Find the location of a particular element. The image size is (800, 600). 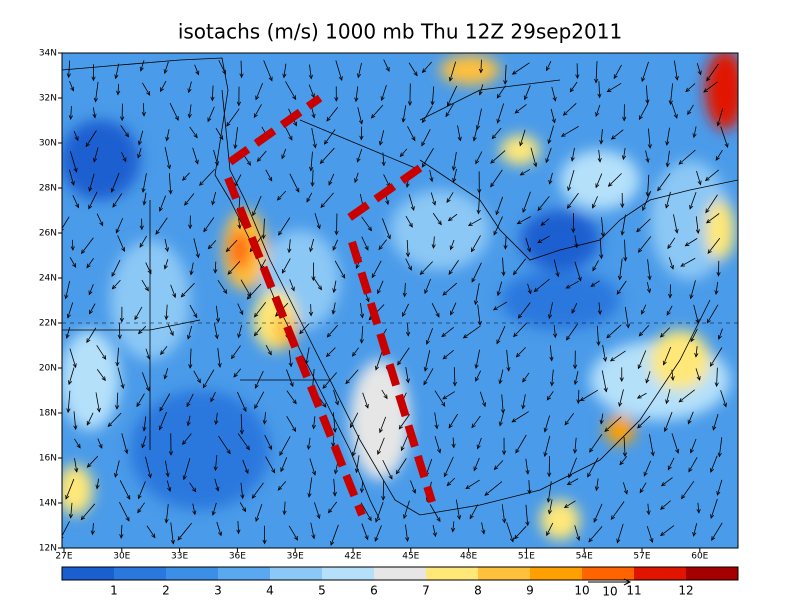

dashed-line is located at coordinates (392, 372).